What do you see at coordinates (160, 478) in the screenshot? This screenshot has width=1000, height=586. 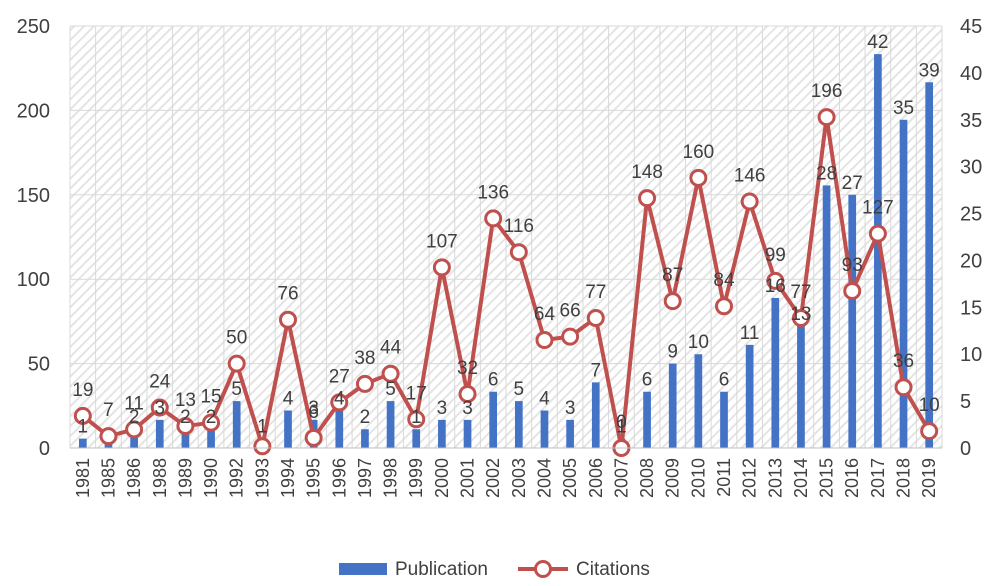 I see `x-axis-tick-label: 1988` at bounding box center [160, 478].